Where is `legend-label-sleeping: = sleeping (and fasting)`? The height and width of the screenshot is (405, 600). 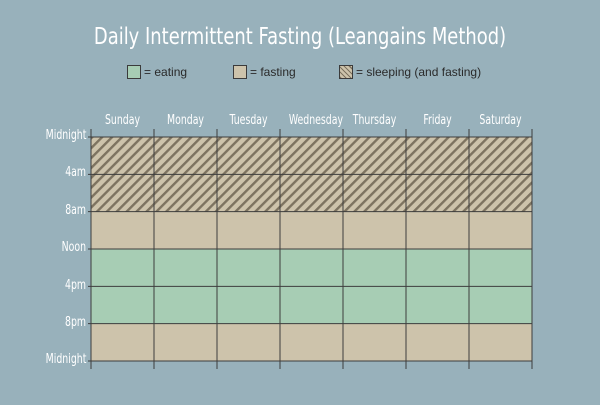
legend-label-sleeping: = sleeping (and fasting) is located at coordinates (419, 72).